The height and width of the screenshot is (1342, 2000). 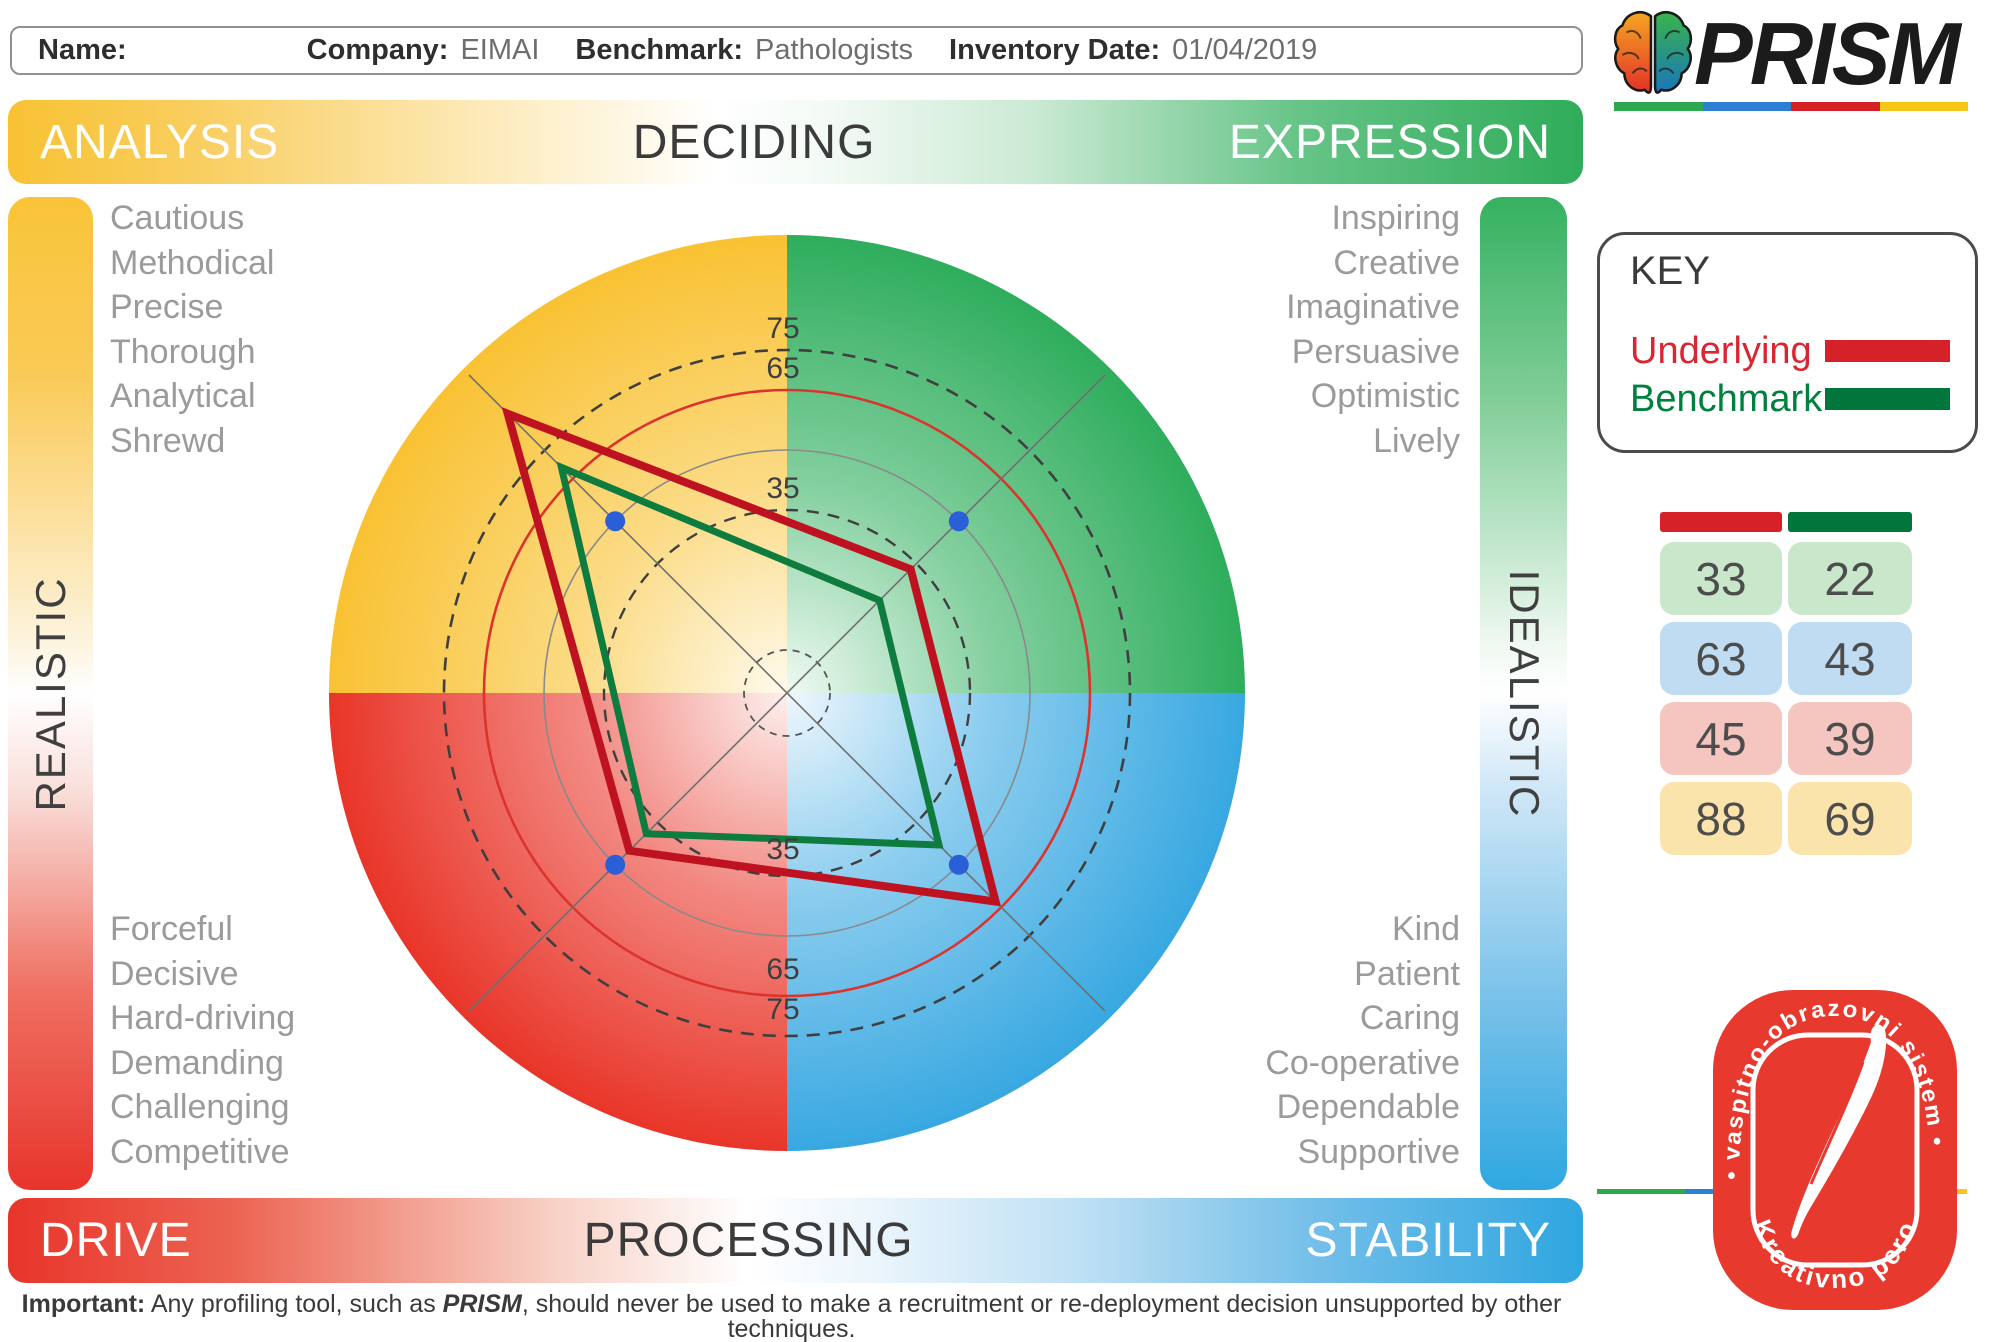 I want to click on feather-icon, so click(x=1839, y=1131).